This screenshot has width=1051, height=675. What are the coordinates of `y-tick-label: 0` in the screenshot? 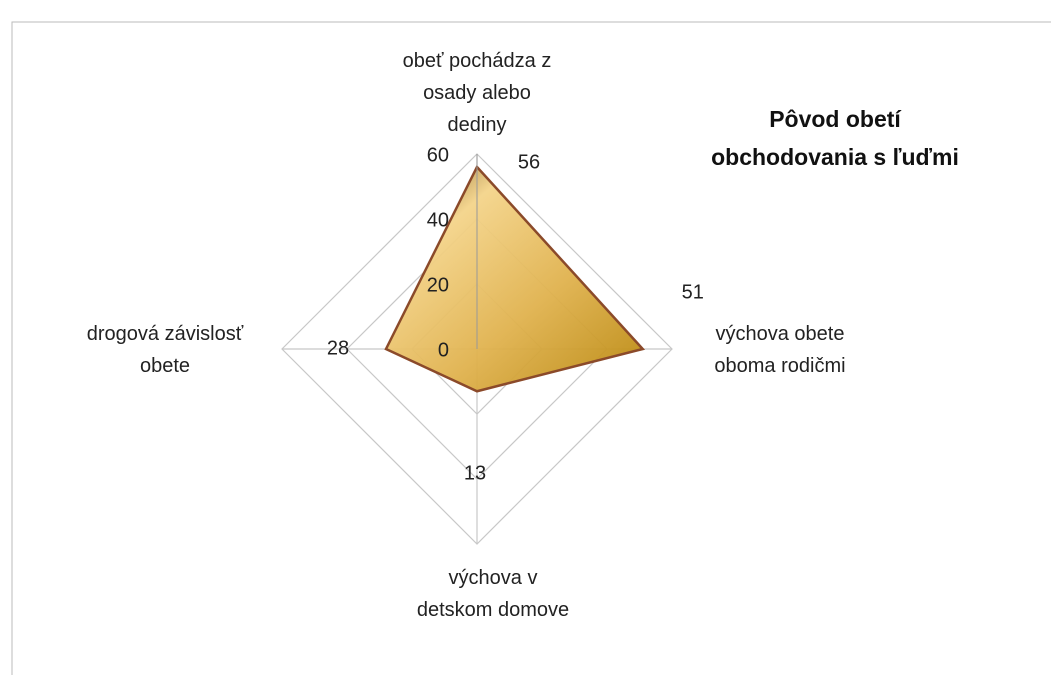 It's located at (443, 350).